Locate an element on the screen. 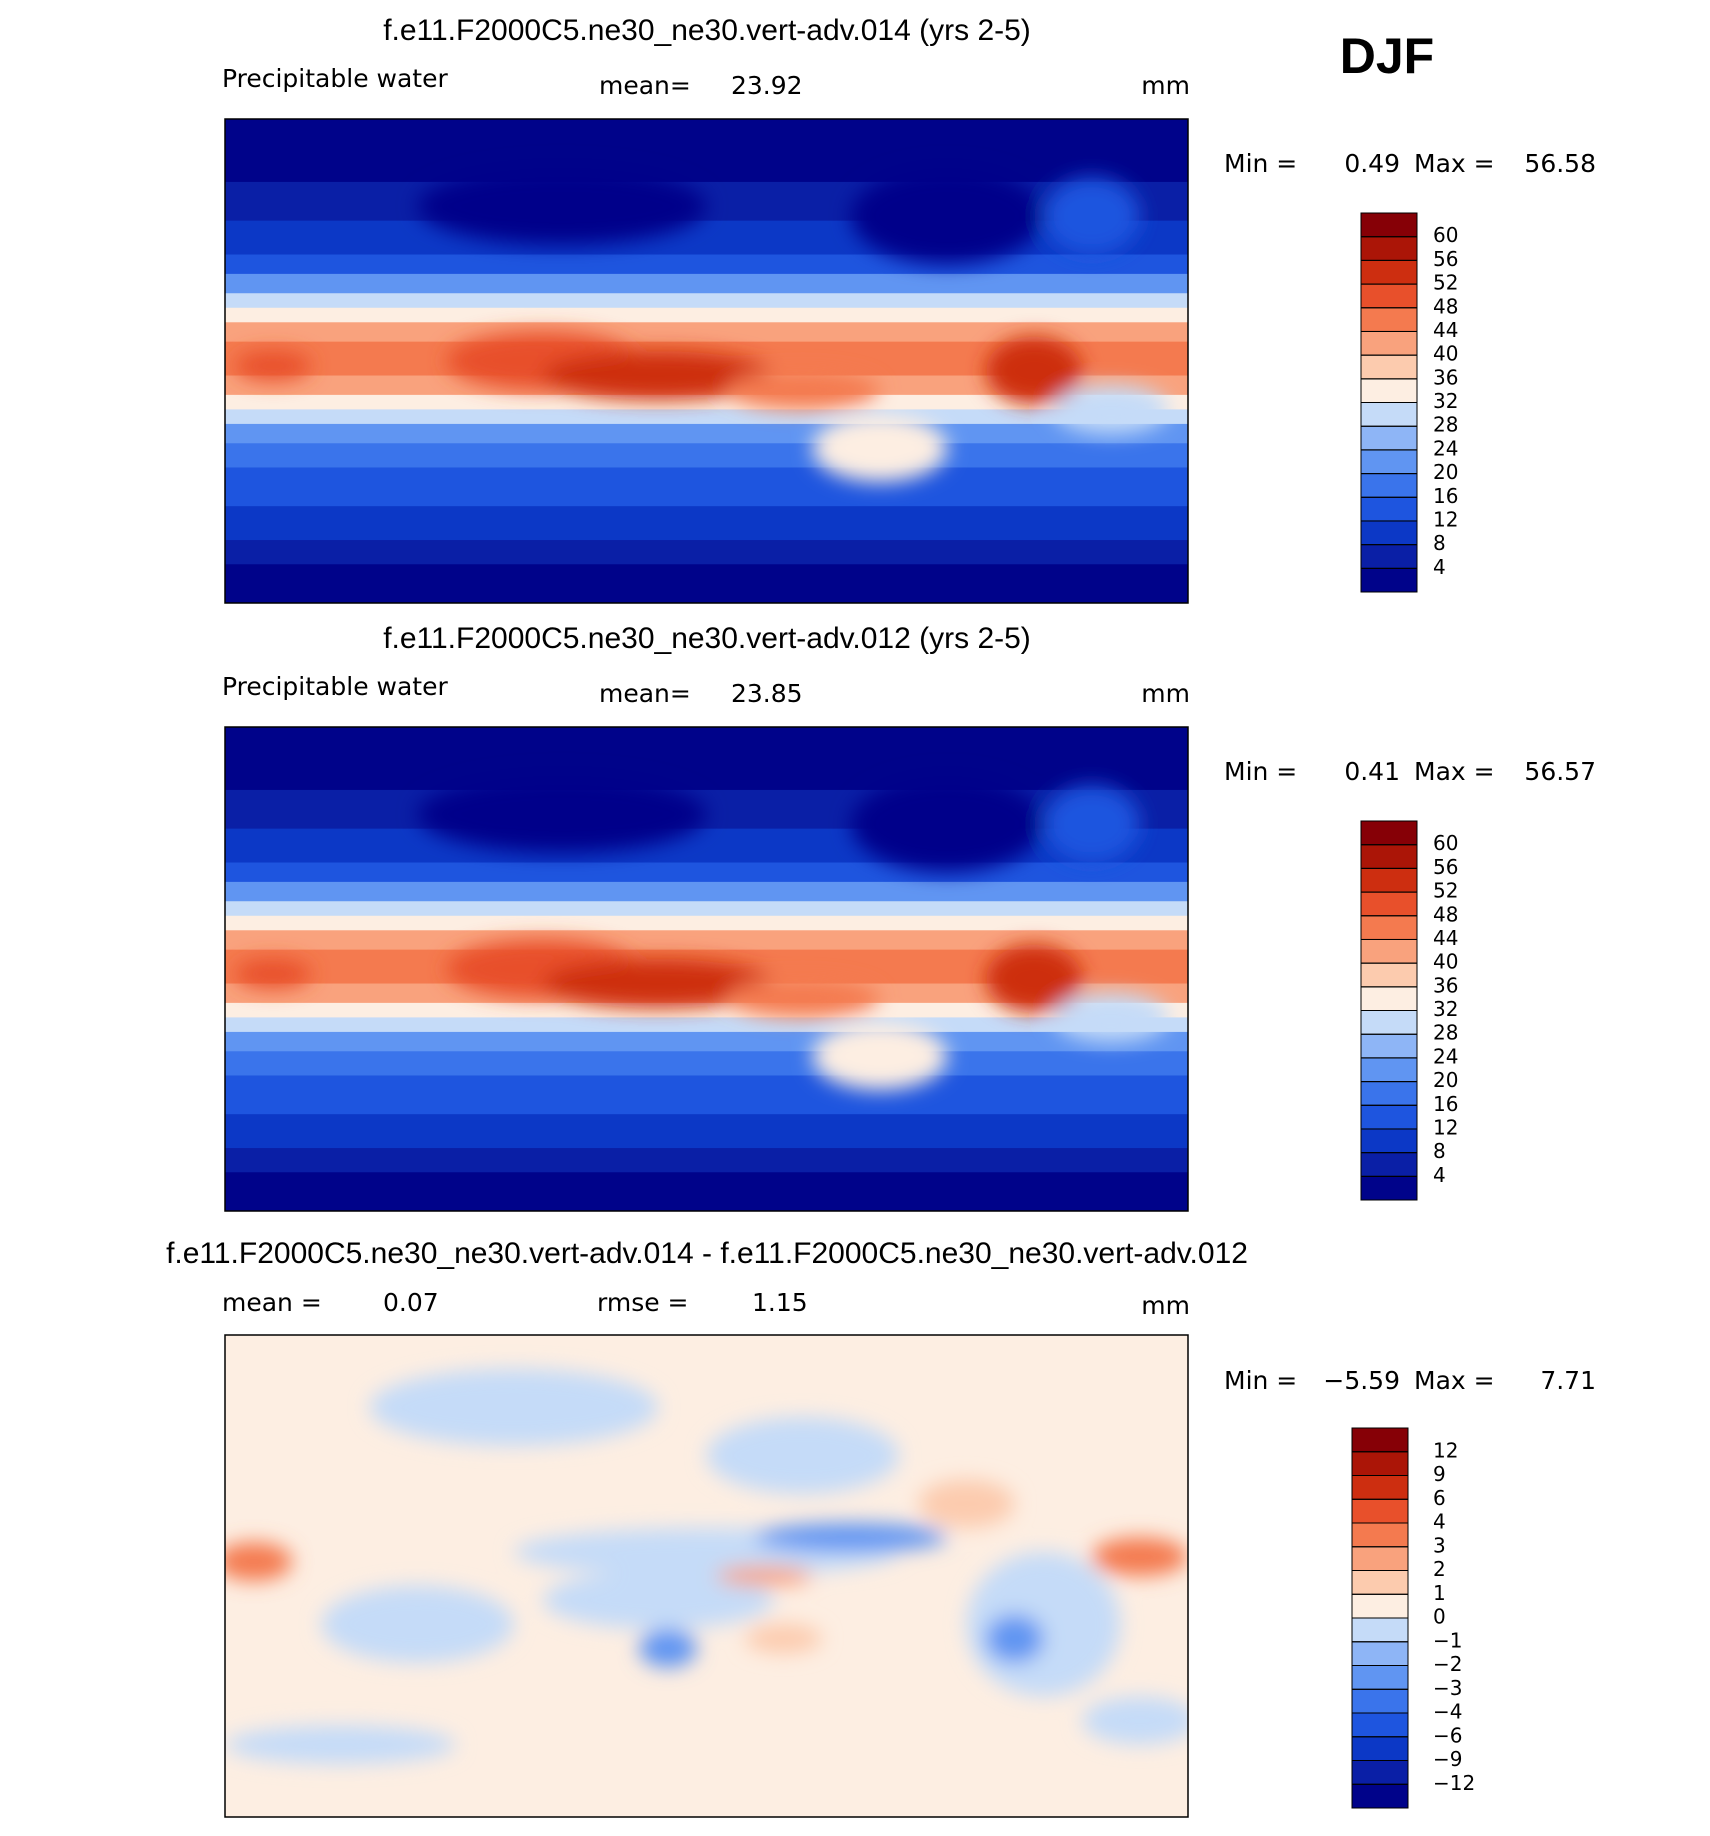 This screenshot has height=1836, width=1710. colorbar-label: 16 is located at coordinates (1445, 496).